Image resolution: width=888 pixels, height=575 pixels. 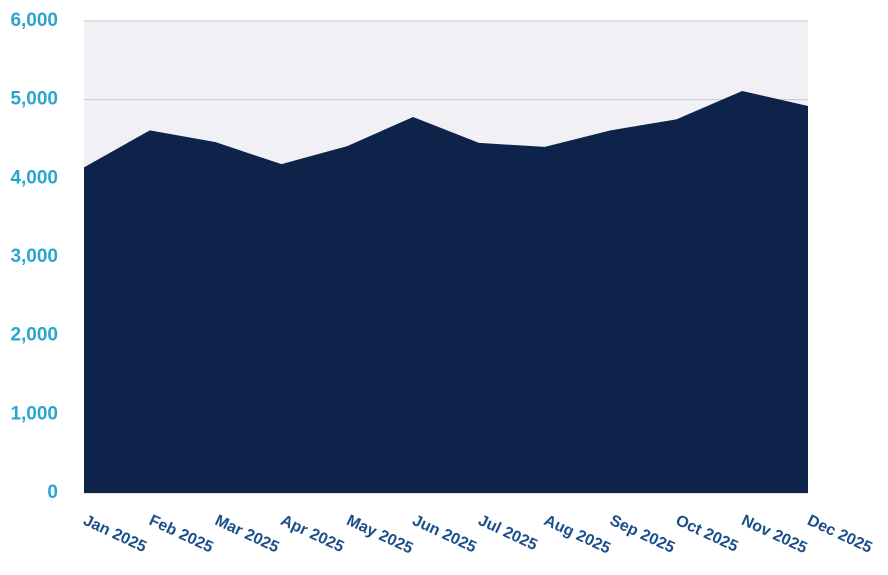 What do you see at coordinates (34, 177) in the screenshot?
I see `y-tick-label: 4,000` at bounding box center [34, 177].